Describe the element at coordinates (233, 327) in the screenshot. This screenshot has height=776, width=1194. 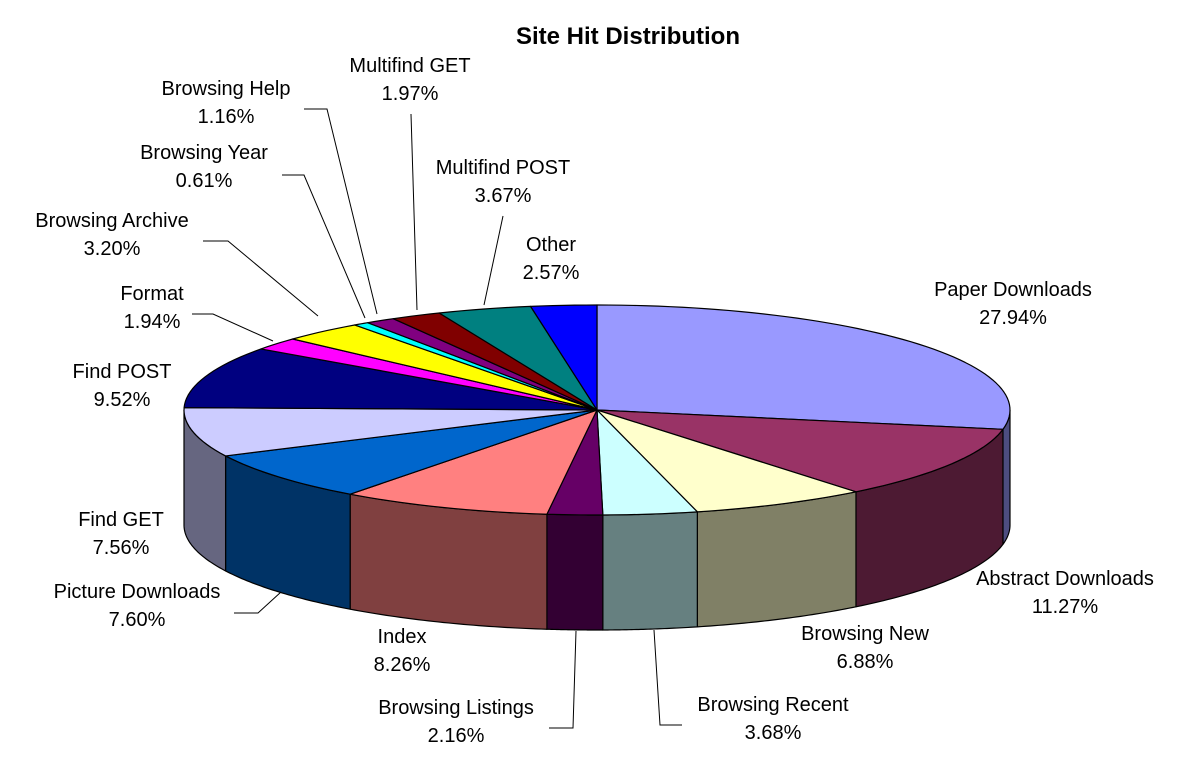
I see `leader-format` at that location.